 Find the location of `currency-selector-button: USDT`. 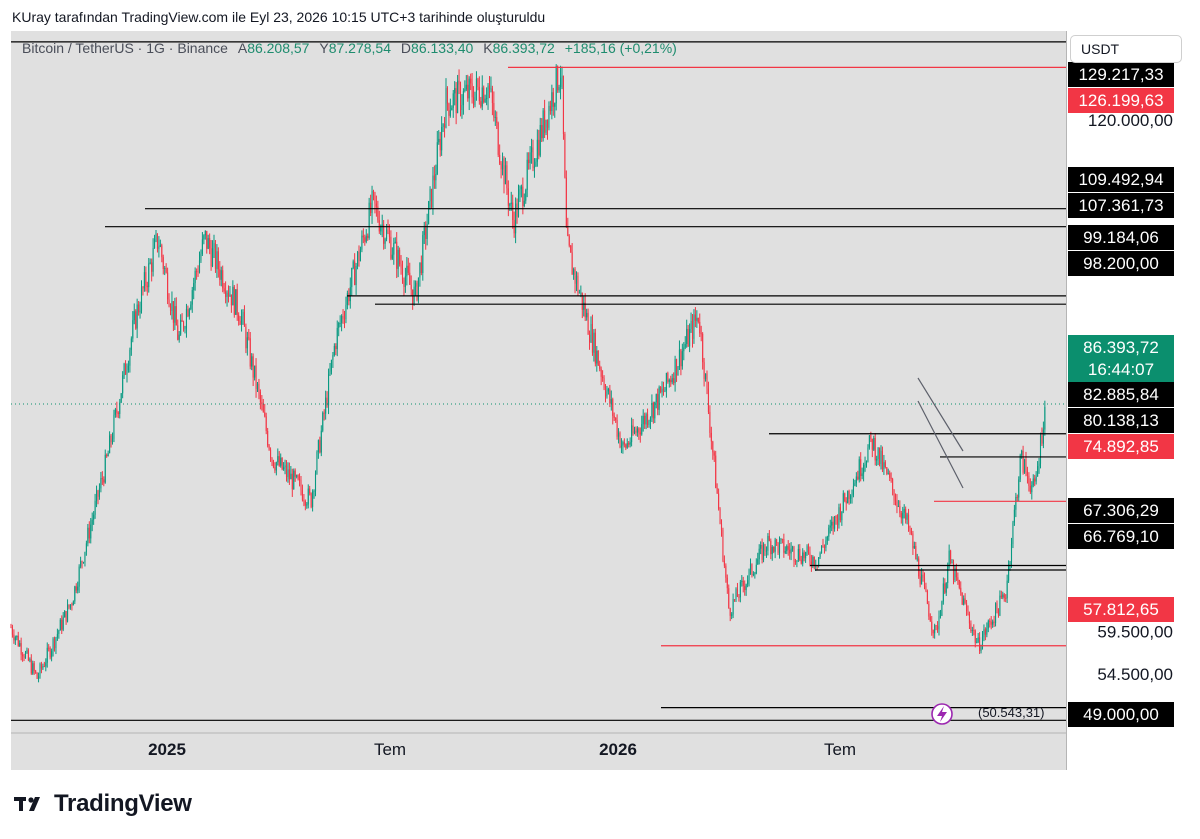

currency-selector-button: USDT is located at coordinates (1126, 49).